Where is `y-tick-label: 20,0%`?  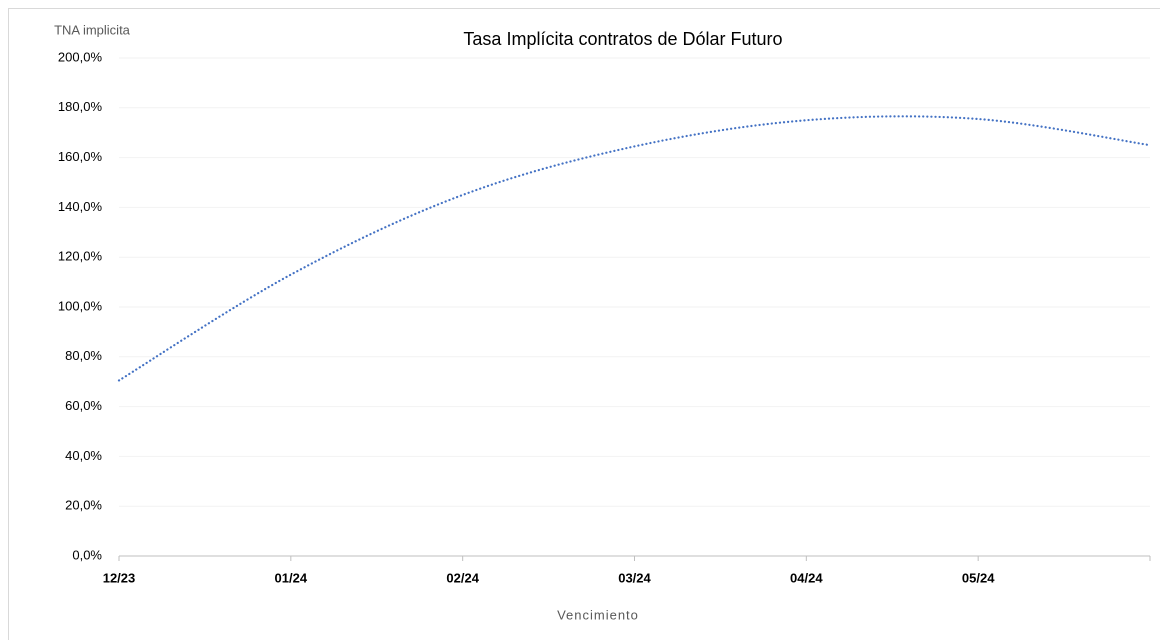 y-tick-label: 20,0% is located at coordinates (83, 505).